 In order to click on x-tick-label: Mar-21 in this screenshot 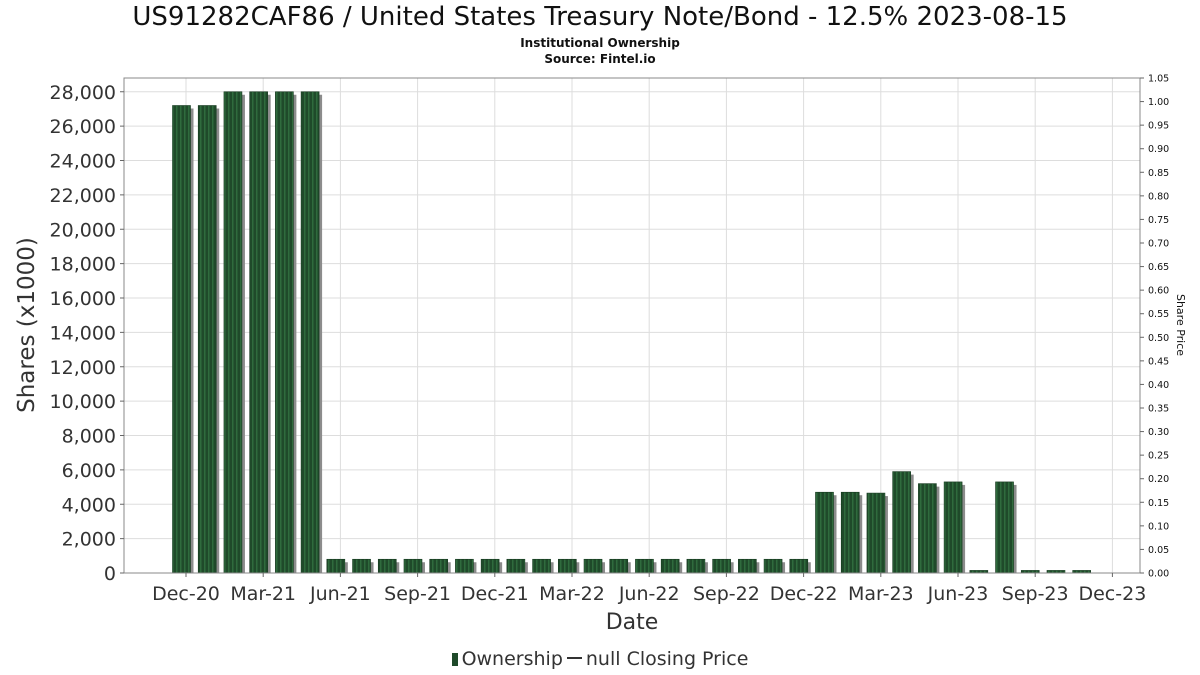, I will do `click(263, 594)`.